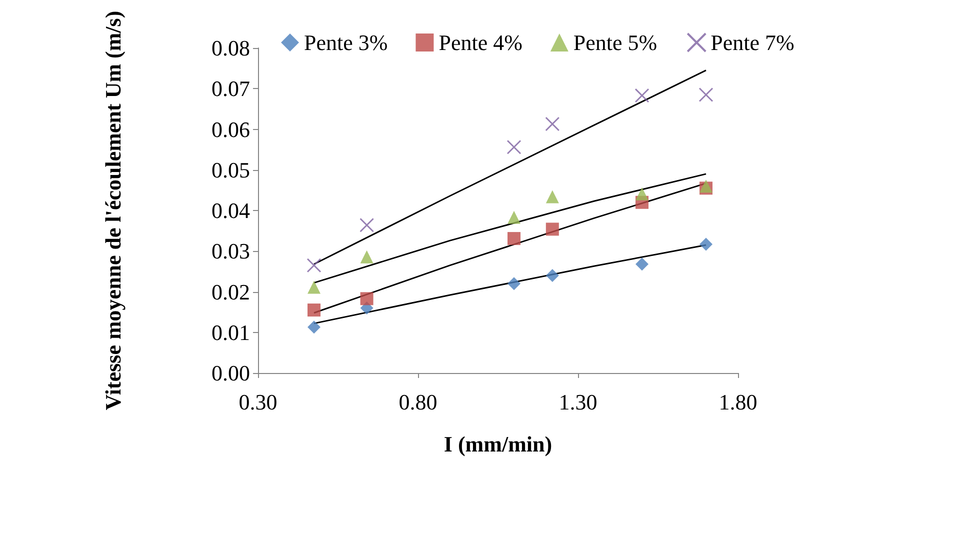 The width and height of the screenshot is (979, 534). What do you see at coordinates (231, 89) in the screenshot?
I see `y-tick-label: 0.07` at bounding box center [231, 89].